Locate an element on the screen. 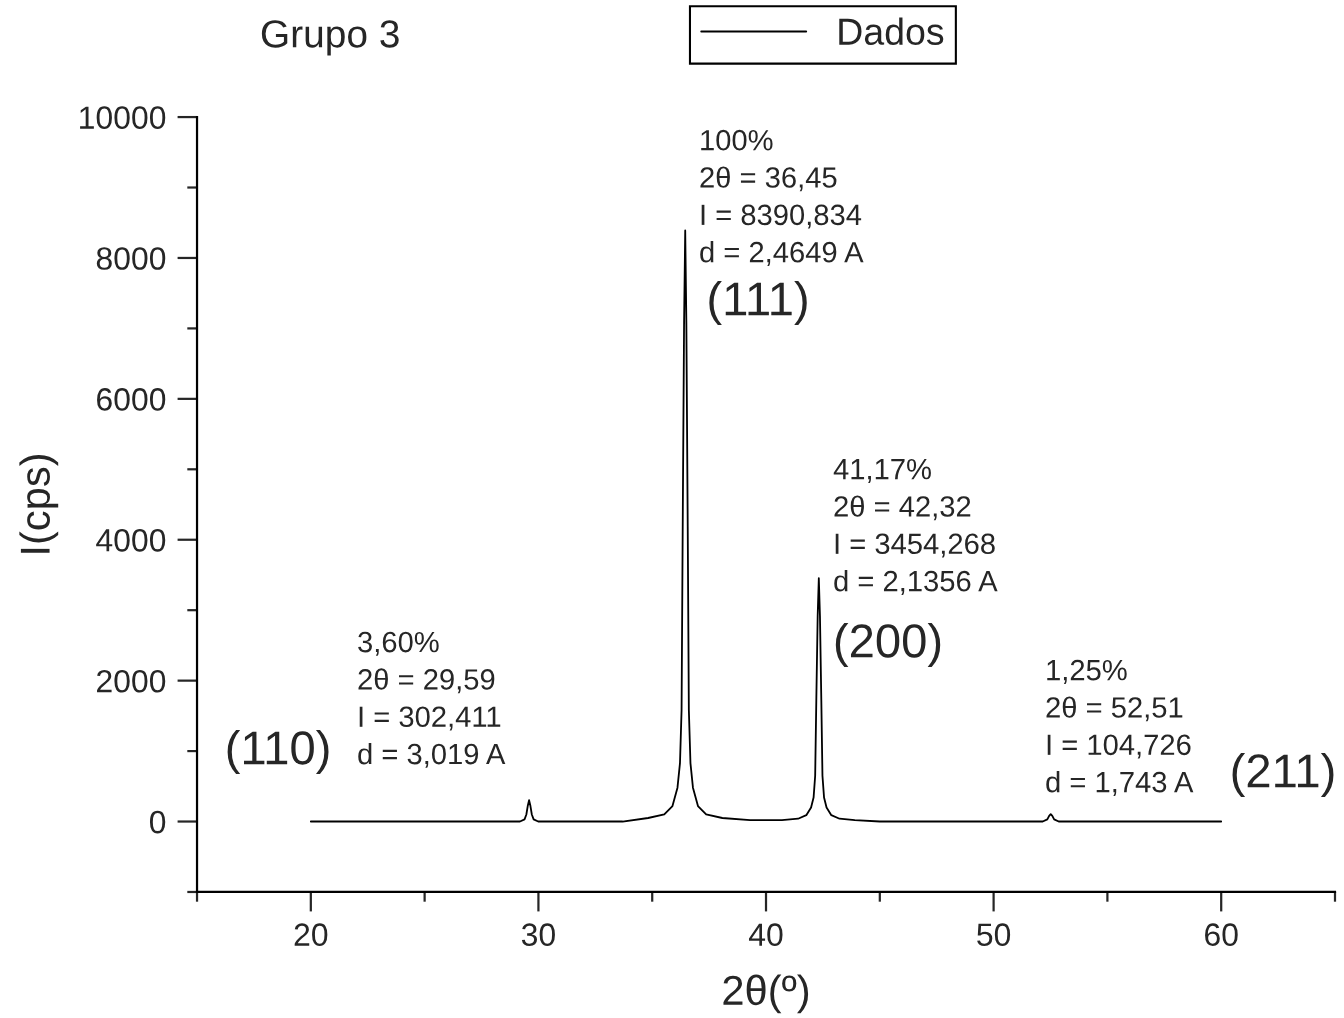 The width and height of the screenshot is (1344, 1018). annotation: (200) is located at coordinates (888, 645).